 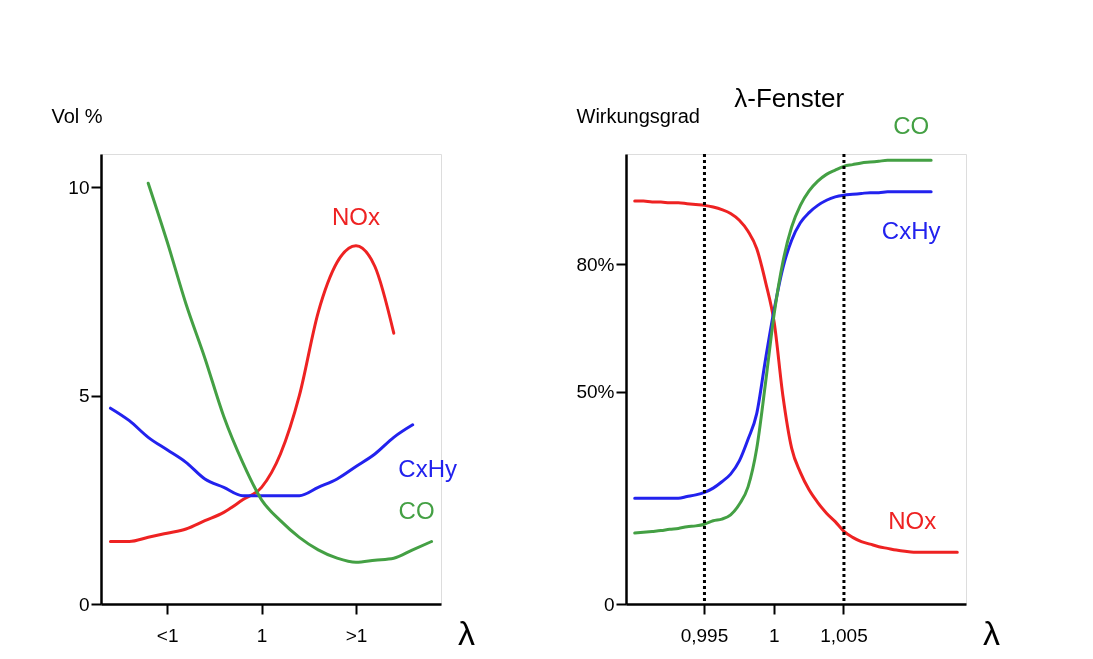 I want to click on text: λ-Fenster, so click(x=789, y=98).